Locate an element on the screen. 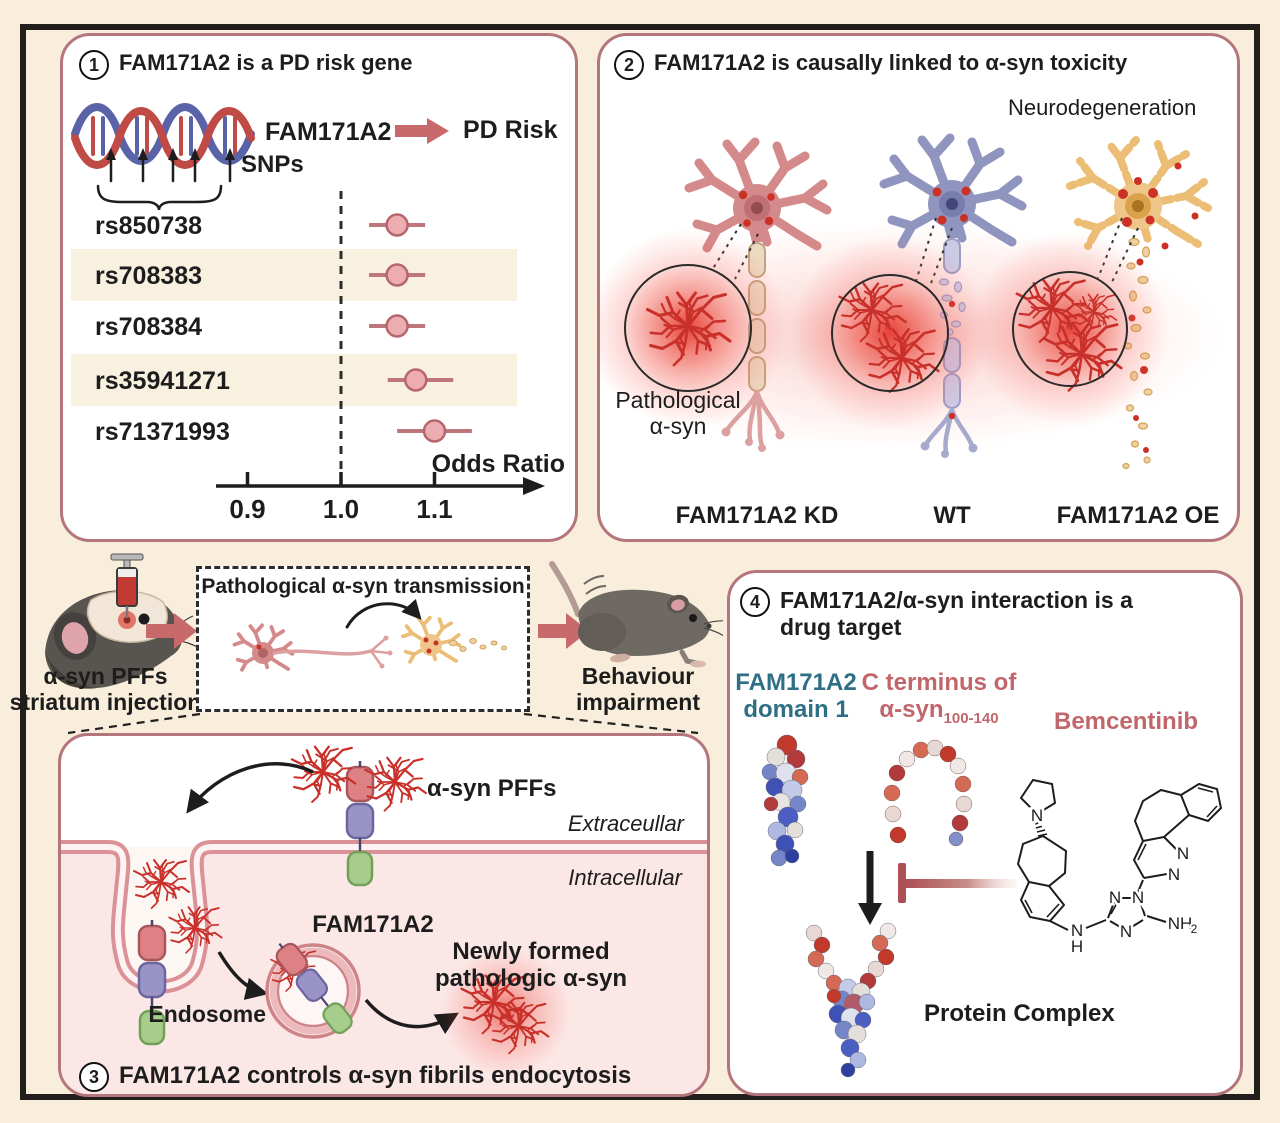 The width and height of the screenshot is (1280, 1123). neuron-label-wt: WT is located at coordinates (952, 515).